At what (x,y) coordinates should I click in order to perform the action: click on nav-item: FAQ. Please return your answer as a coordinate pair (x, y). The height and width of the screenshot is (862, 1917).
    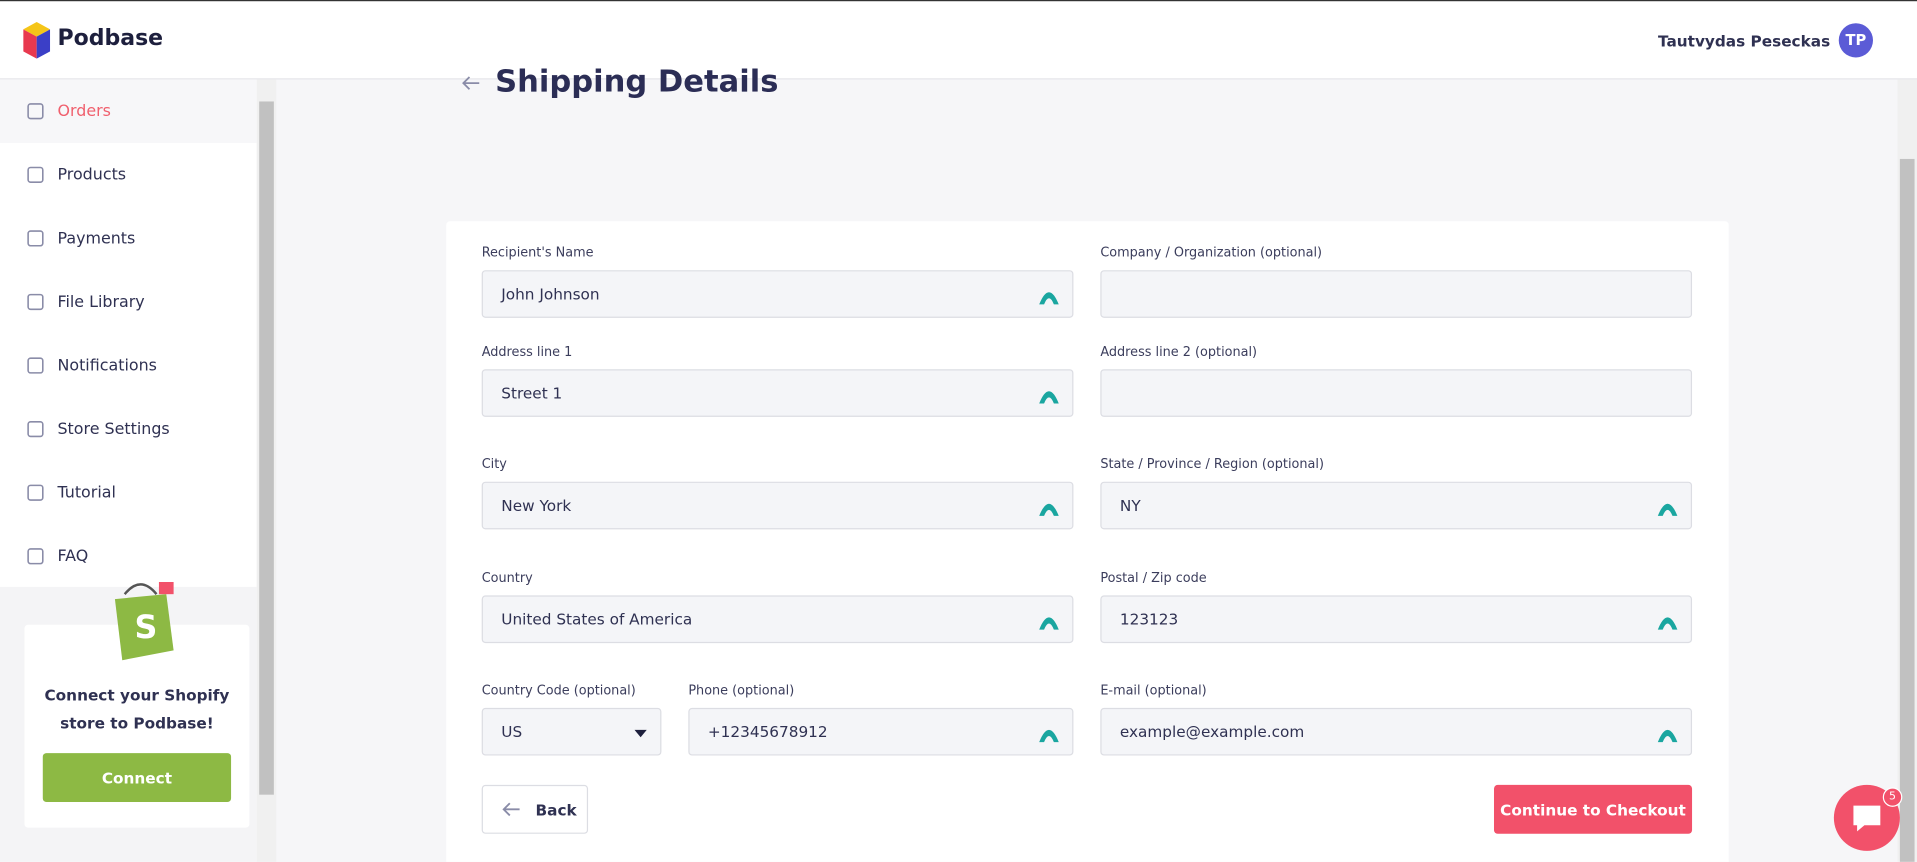
    Looking at the image, I should click on (128, 556).